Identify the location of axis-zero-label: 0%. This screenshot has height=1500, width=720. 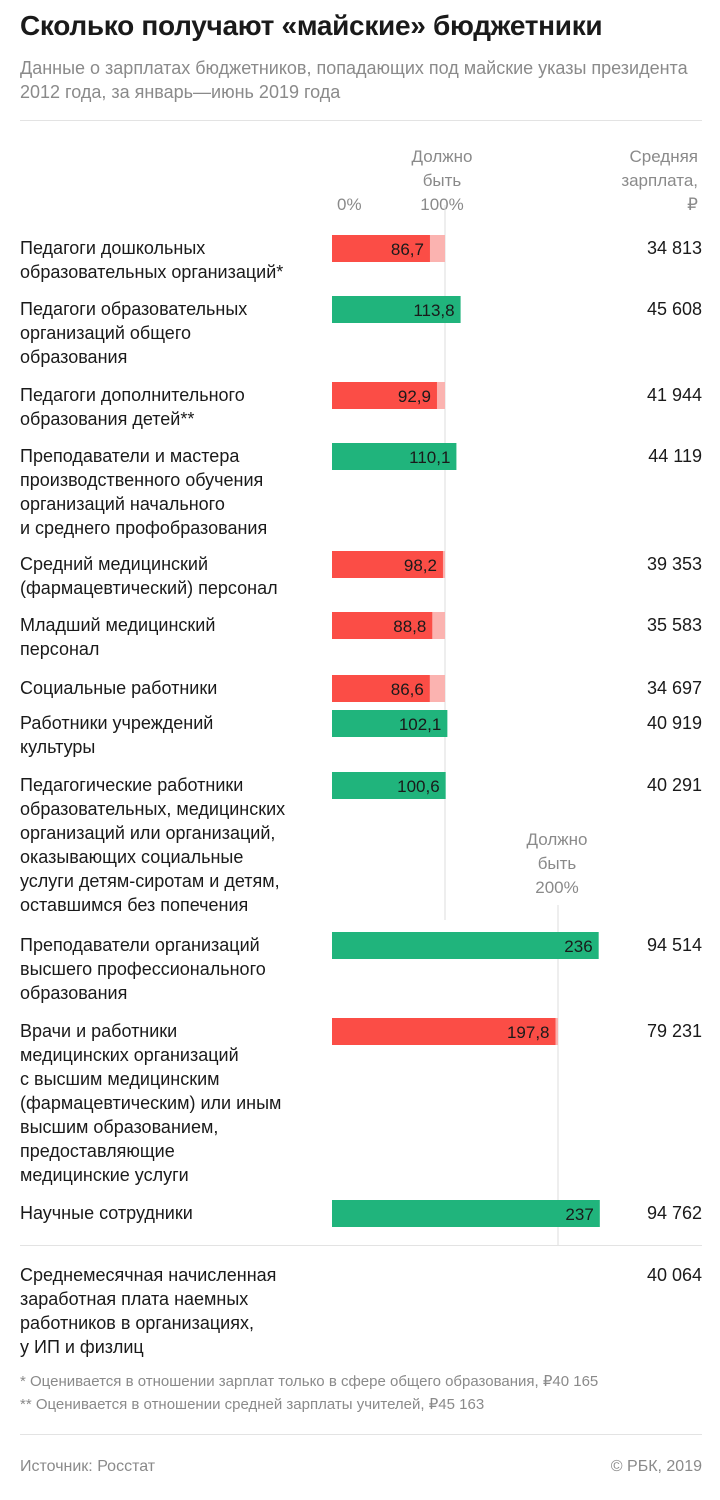
(349, 204).